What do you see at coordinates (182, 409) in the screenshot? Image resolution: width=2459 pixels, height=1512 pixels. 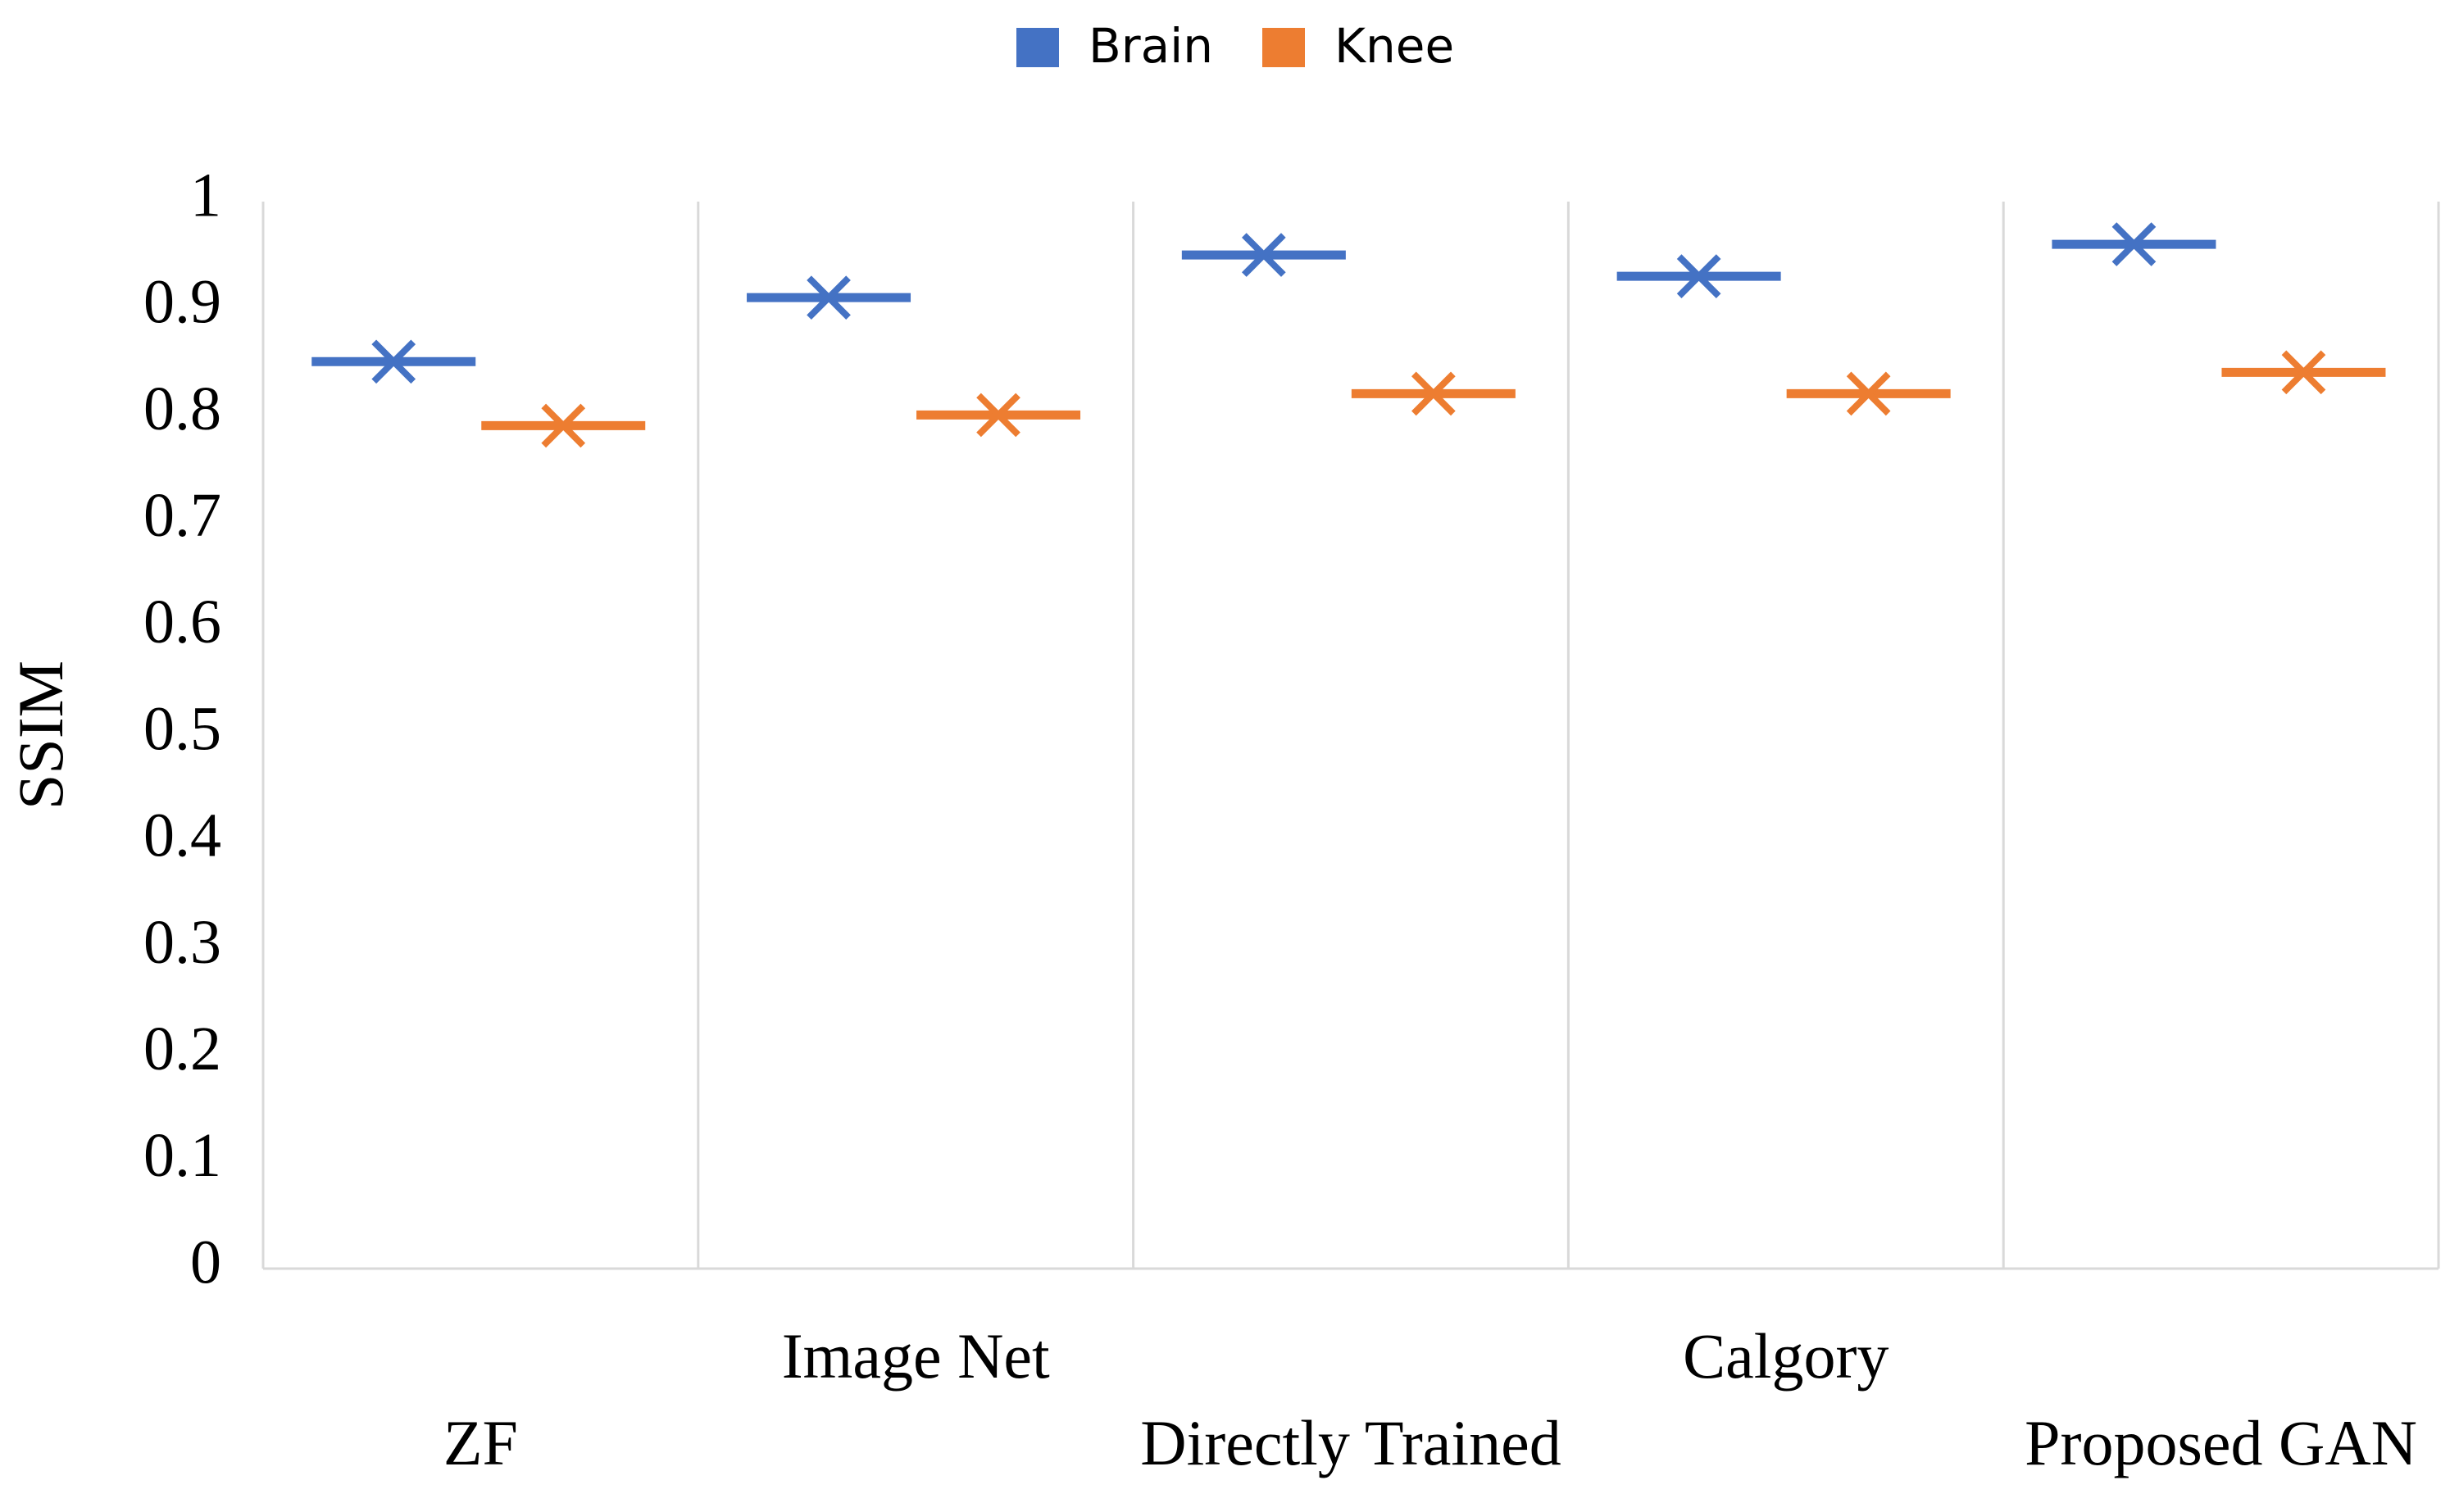 I see `y-tick-label: 0.8` at bounding box center [182, 409].